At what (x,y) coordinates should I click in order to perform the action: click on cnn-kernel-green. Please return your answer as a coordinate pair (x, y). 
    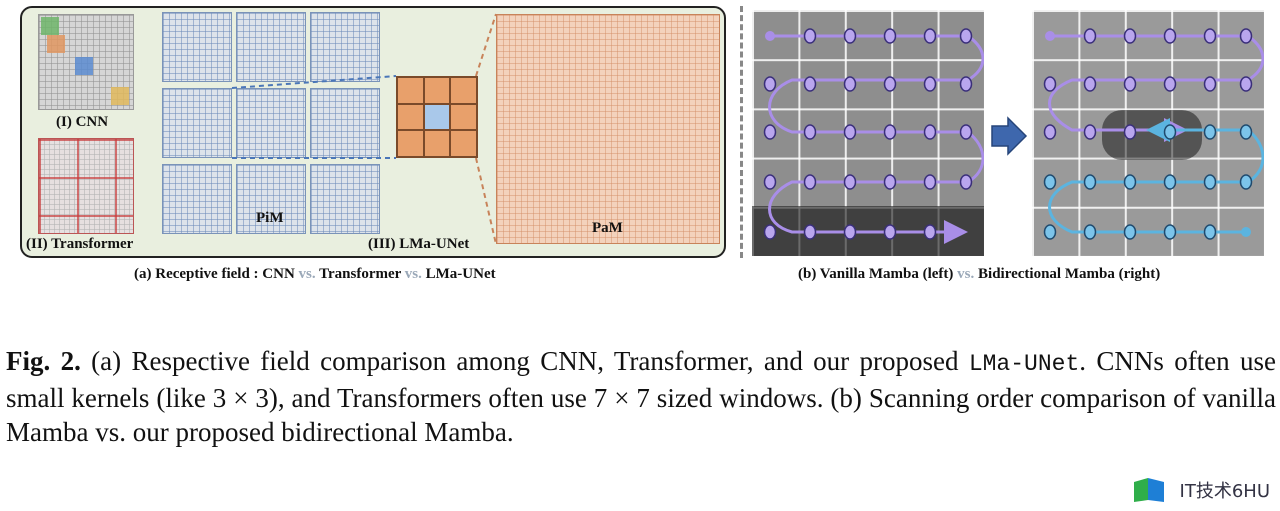
    Looking at the image, I should click on (50, 26).